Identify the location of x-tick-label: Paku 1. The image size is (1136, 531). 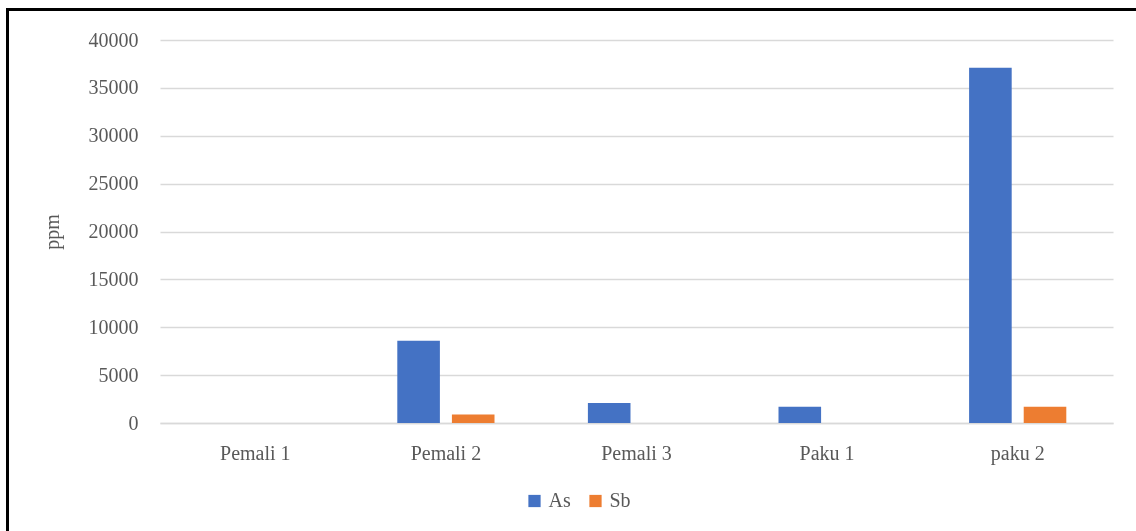
(827, 452).